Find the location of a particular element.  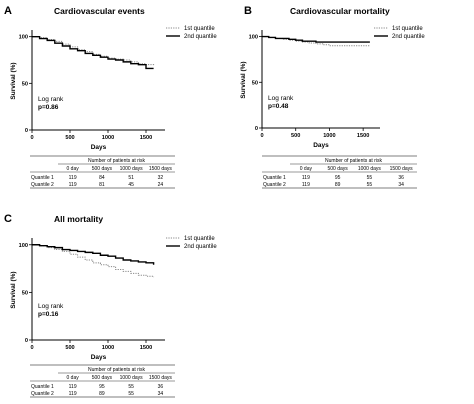

p-value: p=0.86 is located at coordinates (48, 107).